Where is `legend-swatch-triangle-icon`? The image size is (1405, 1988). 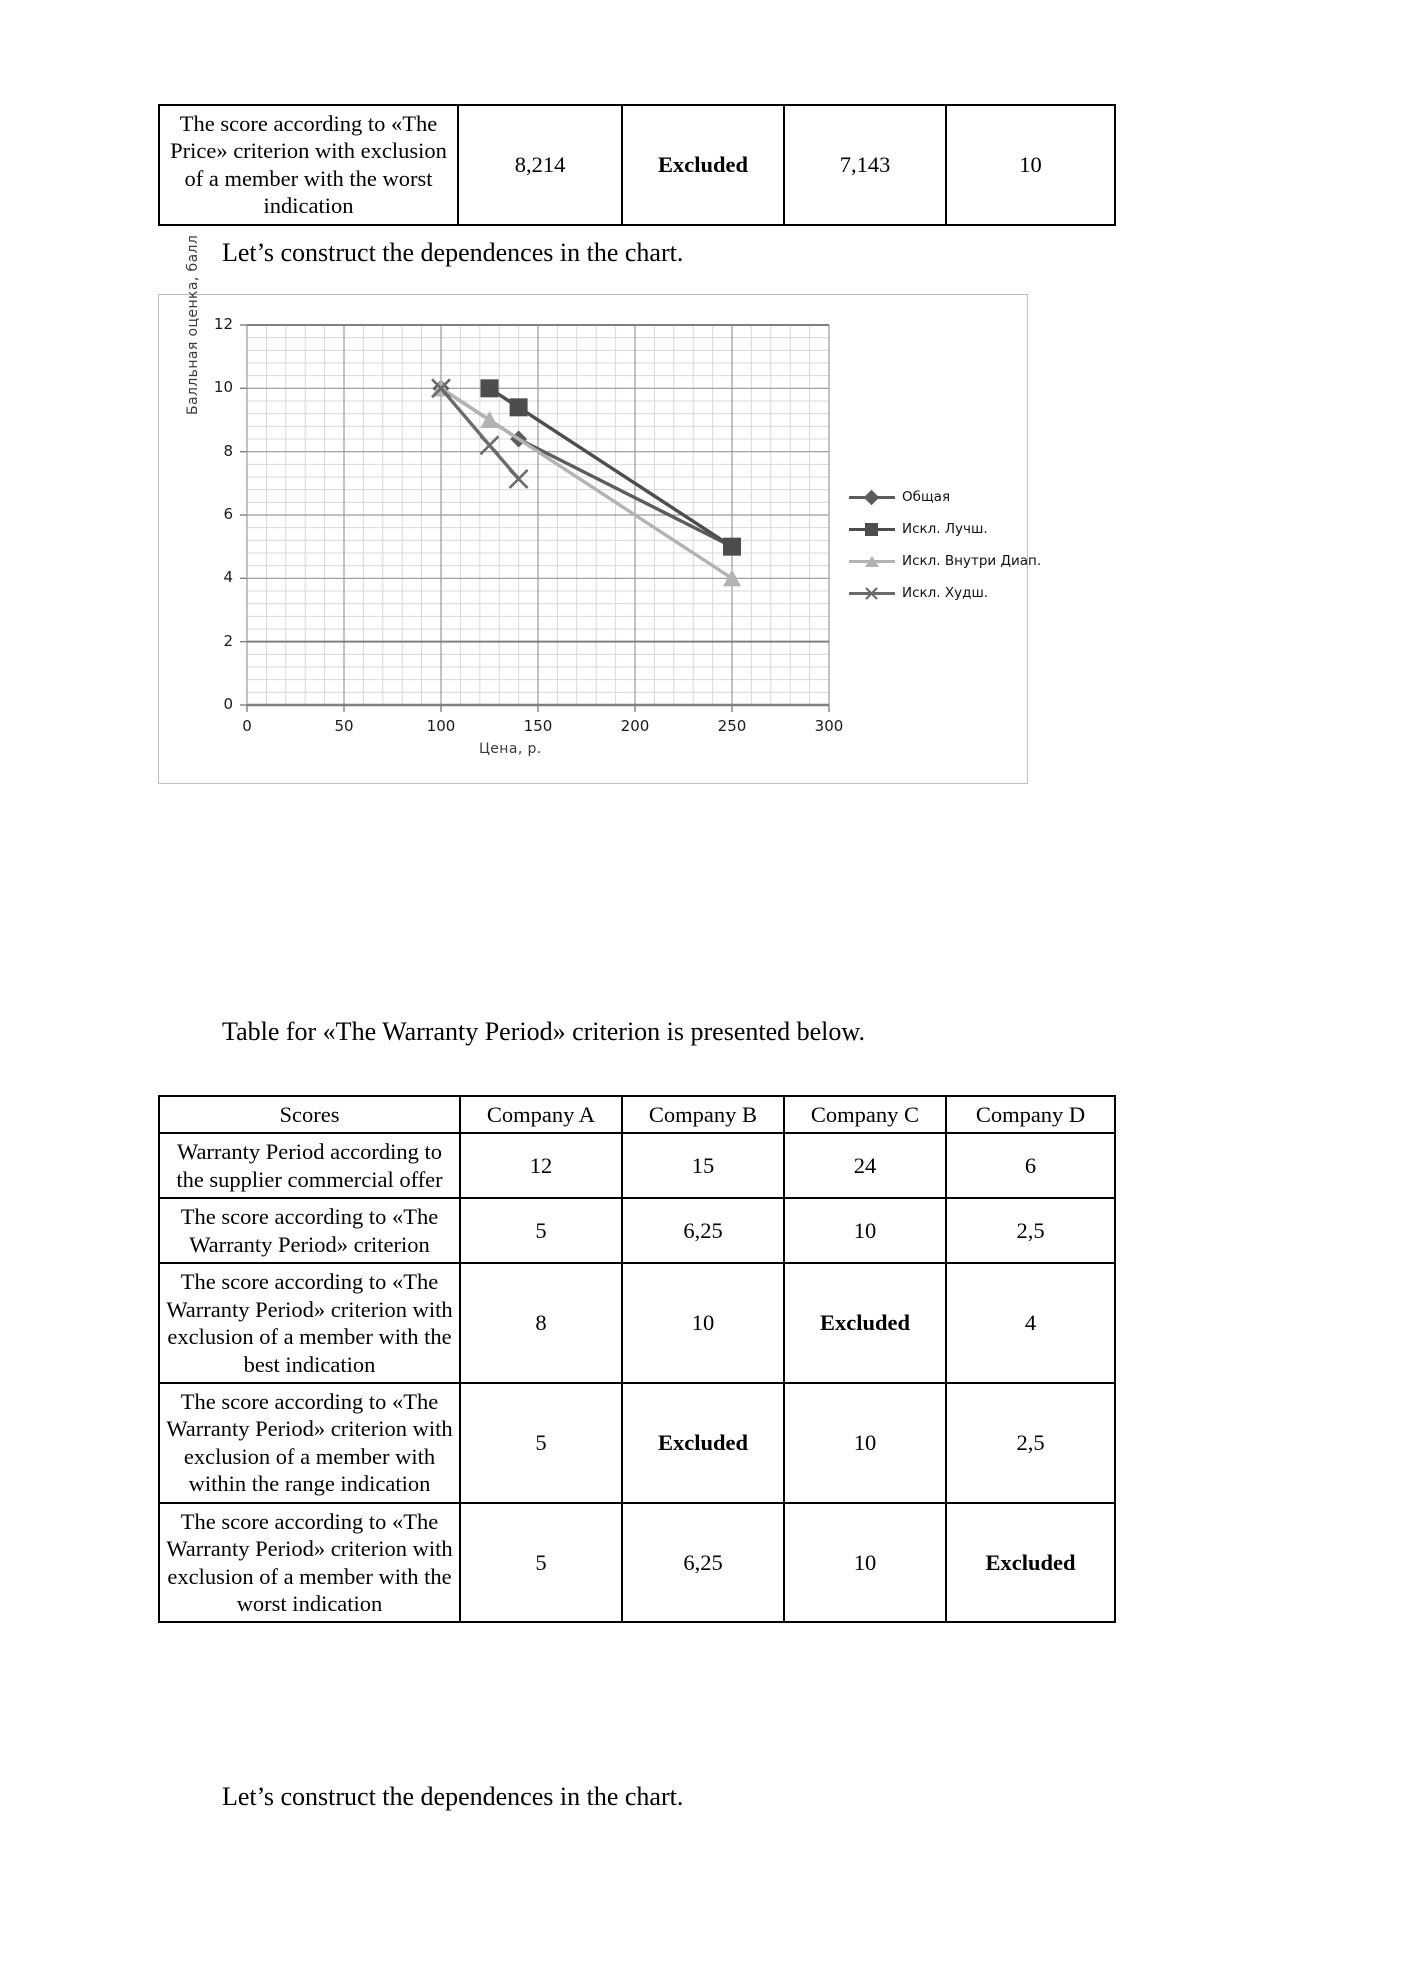
legend-swatch-triangle-icon is located at coordinates (872, 561).